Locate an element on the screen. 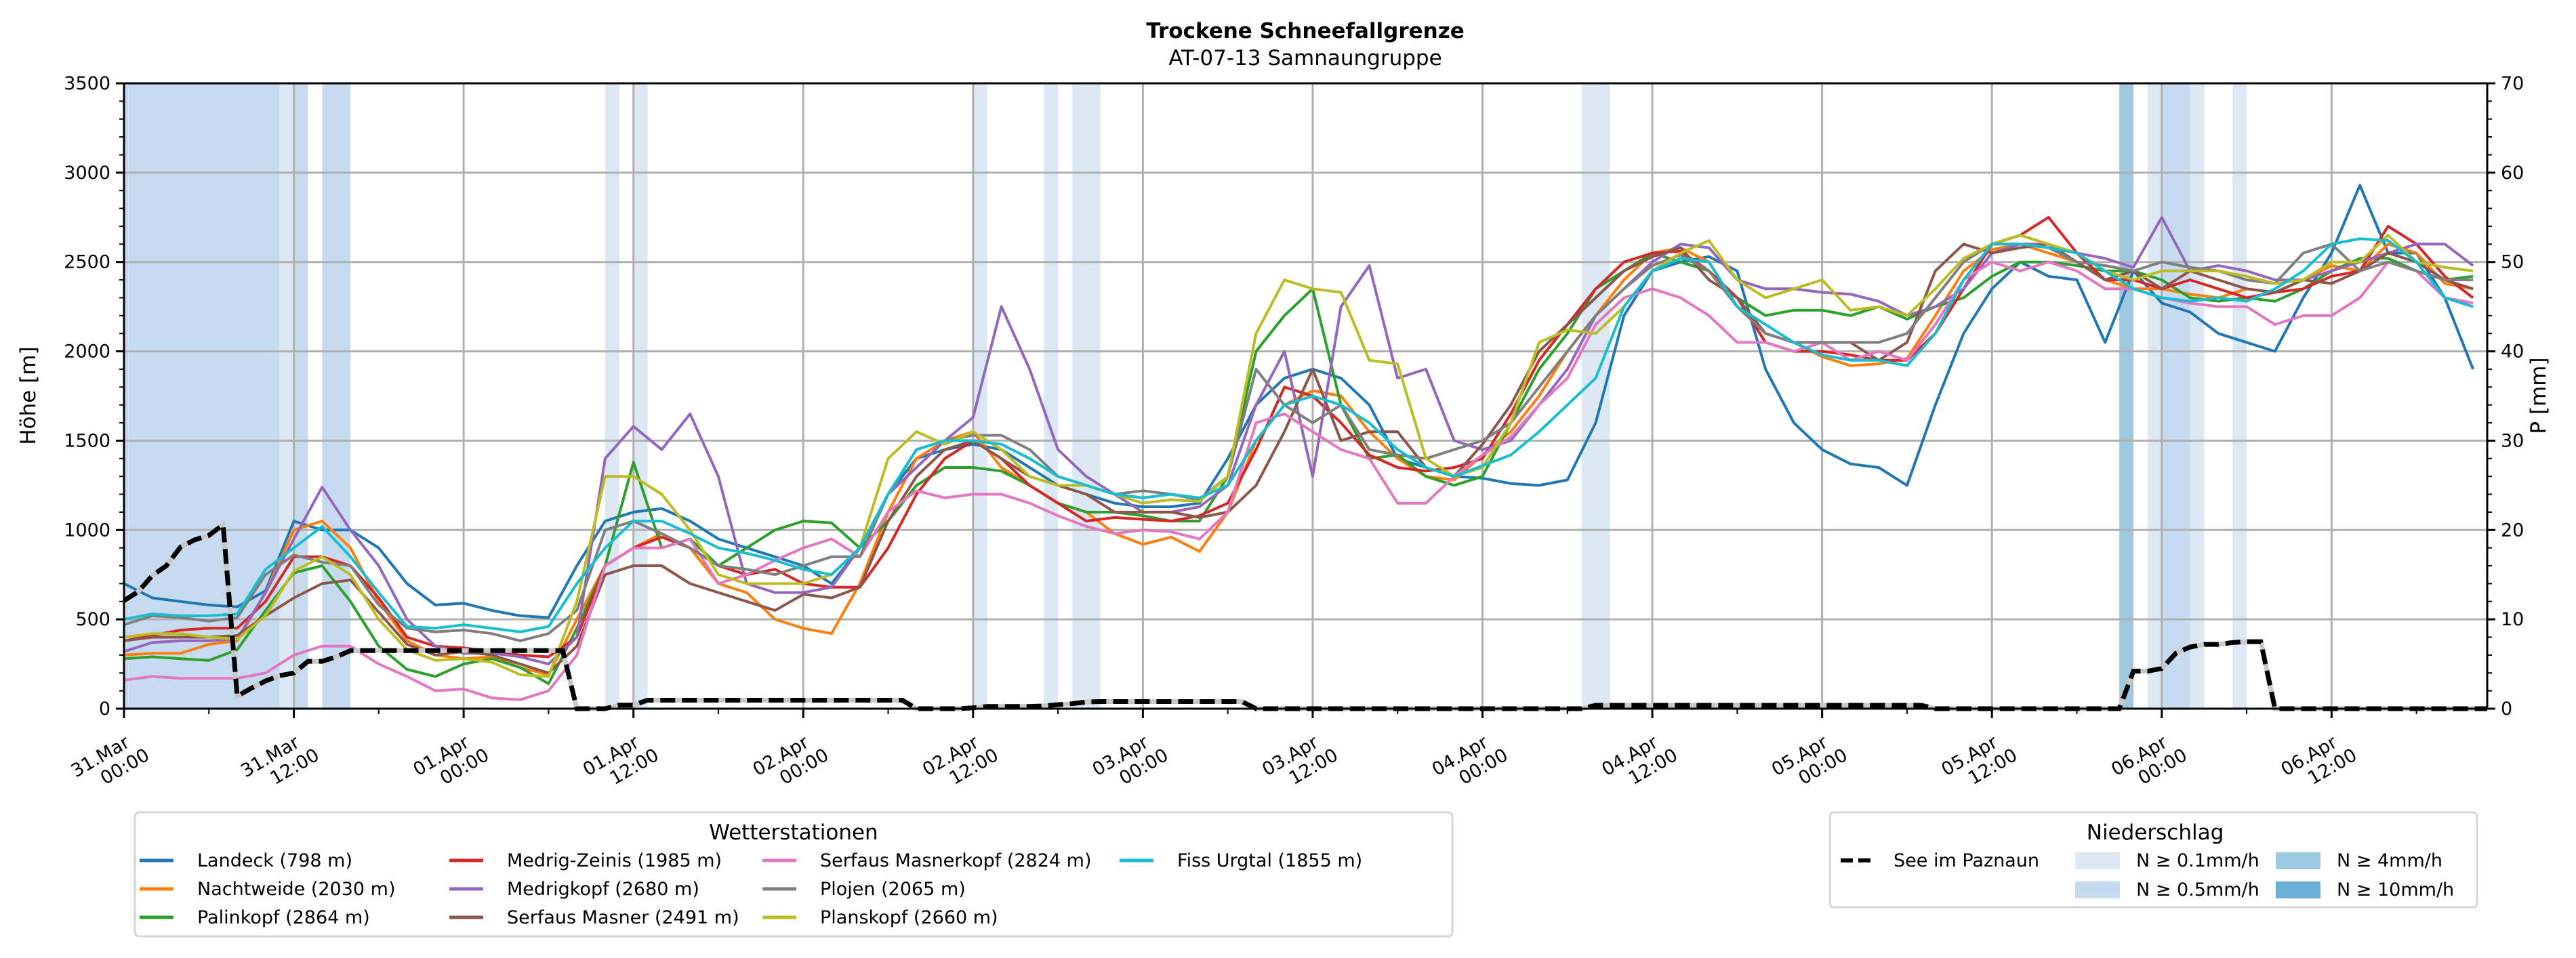  y-axis-left: 0 500 1000 1500 2000 2500 3000 3500 is located at coordinates (94, 396).